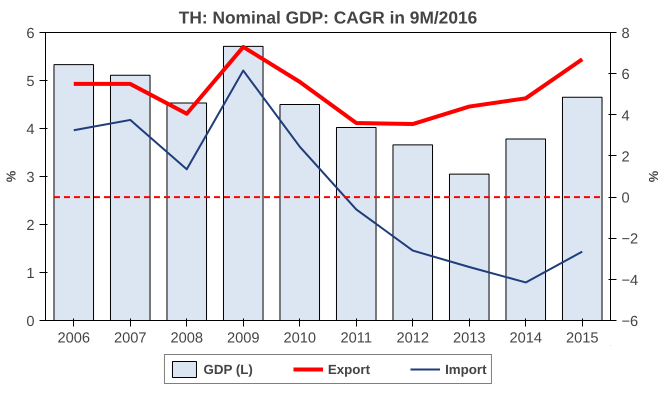 The width and height of the screenshot is (672, 405). What do you see at coordinates (466, 369) in the screenshot?
I see `legend-label: Import` at bounding box center [466, 369].